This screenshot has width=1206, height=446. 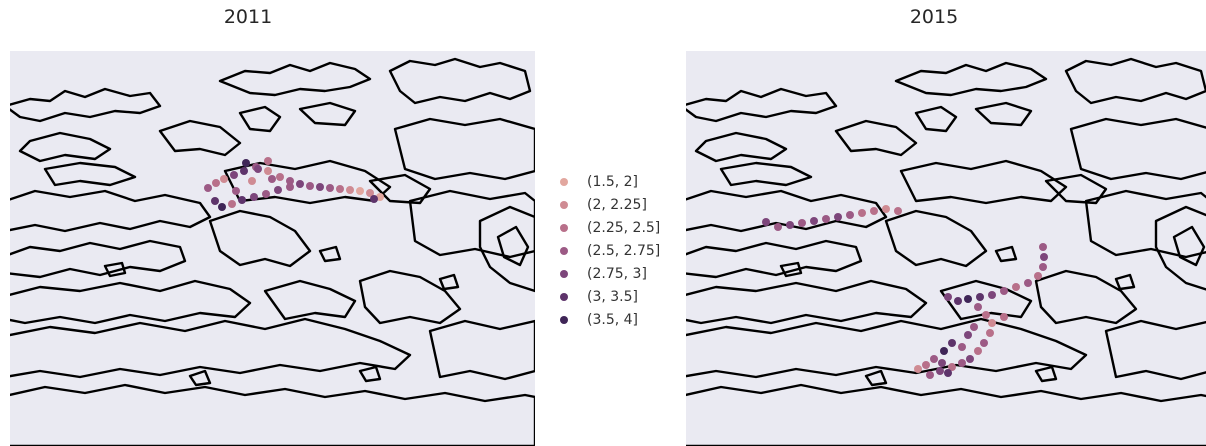 What do you see at coordinates (934, 17) in the screenshot?
I see `panel-title-2015: 2015` at bounding box center [934, 17].